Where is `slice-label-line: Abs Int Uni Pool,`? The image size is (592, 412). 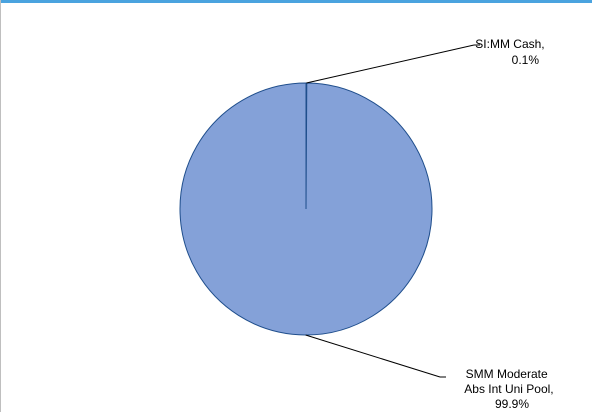
slice-label-line: Abs Int Uni Pool, is located at coordinates (508, 389).